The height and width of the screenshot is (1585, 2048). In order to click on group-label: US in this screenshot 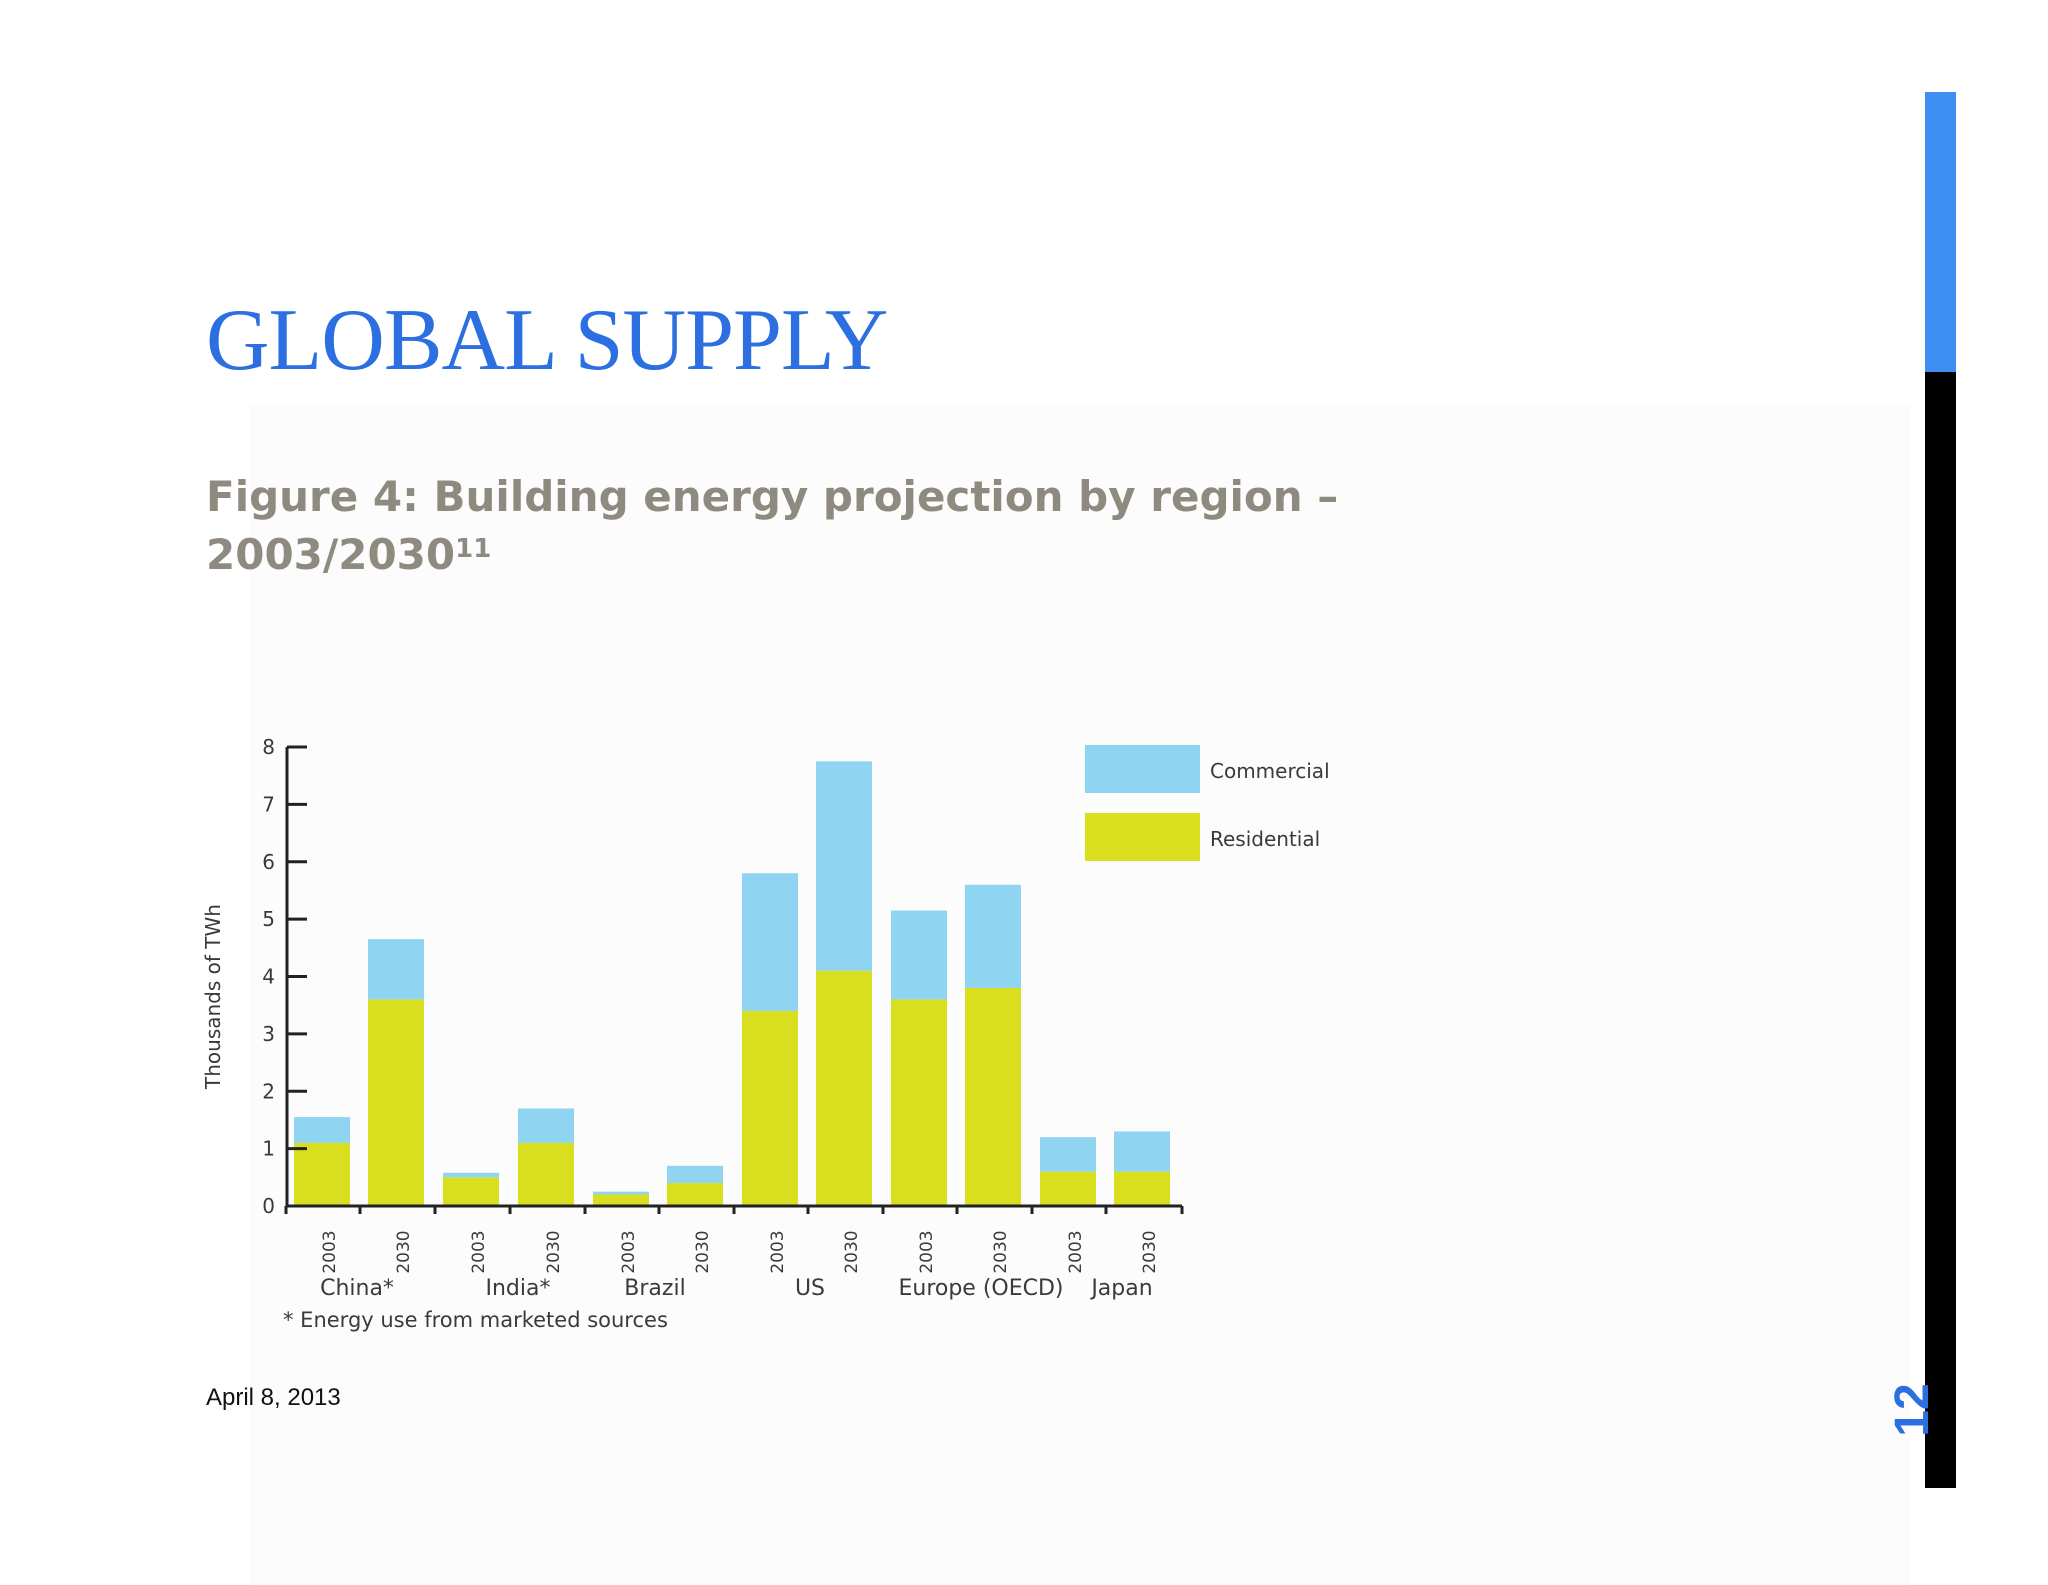, I will do `click(810, 1288)`.